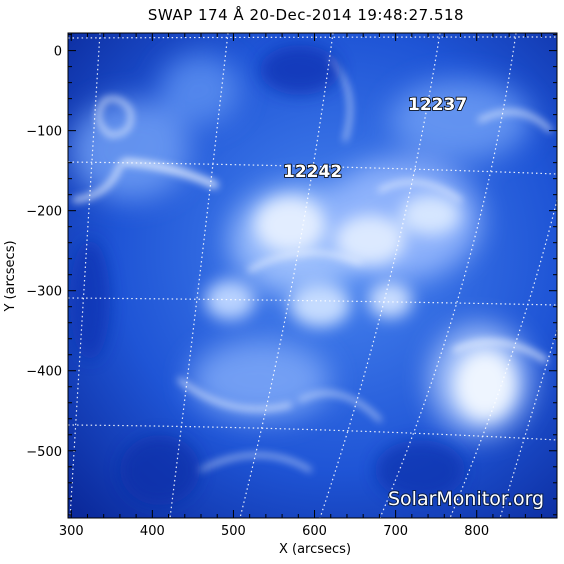 This screenshot has height=564, width=564. What do you see at coordinates (312, 172) in the screenshot?
I see `active-region-label: 12242` at bounding box center [312, 172].